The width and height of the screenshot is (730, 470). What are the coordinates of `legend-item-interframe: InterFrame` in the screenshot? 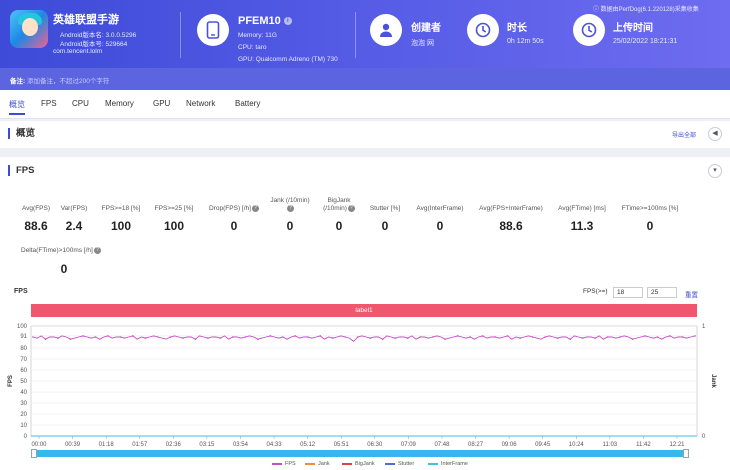 It's located at (448, 464).